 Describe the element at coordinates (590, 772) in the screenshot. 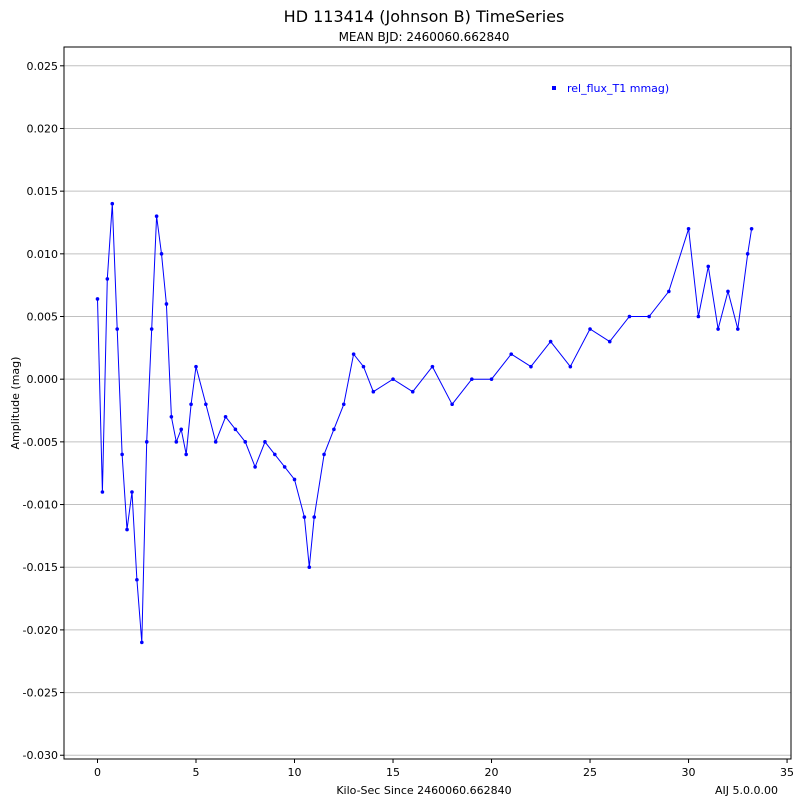

I see `x-tick-label: 25` at that location.